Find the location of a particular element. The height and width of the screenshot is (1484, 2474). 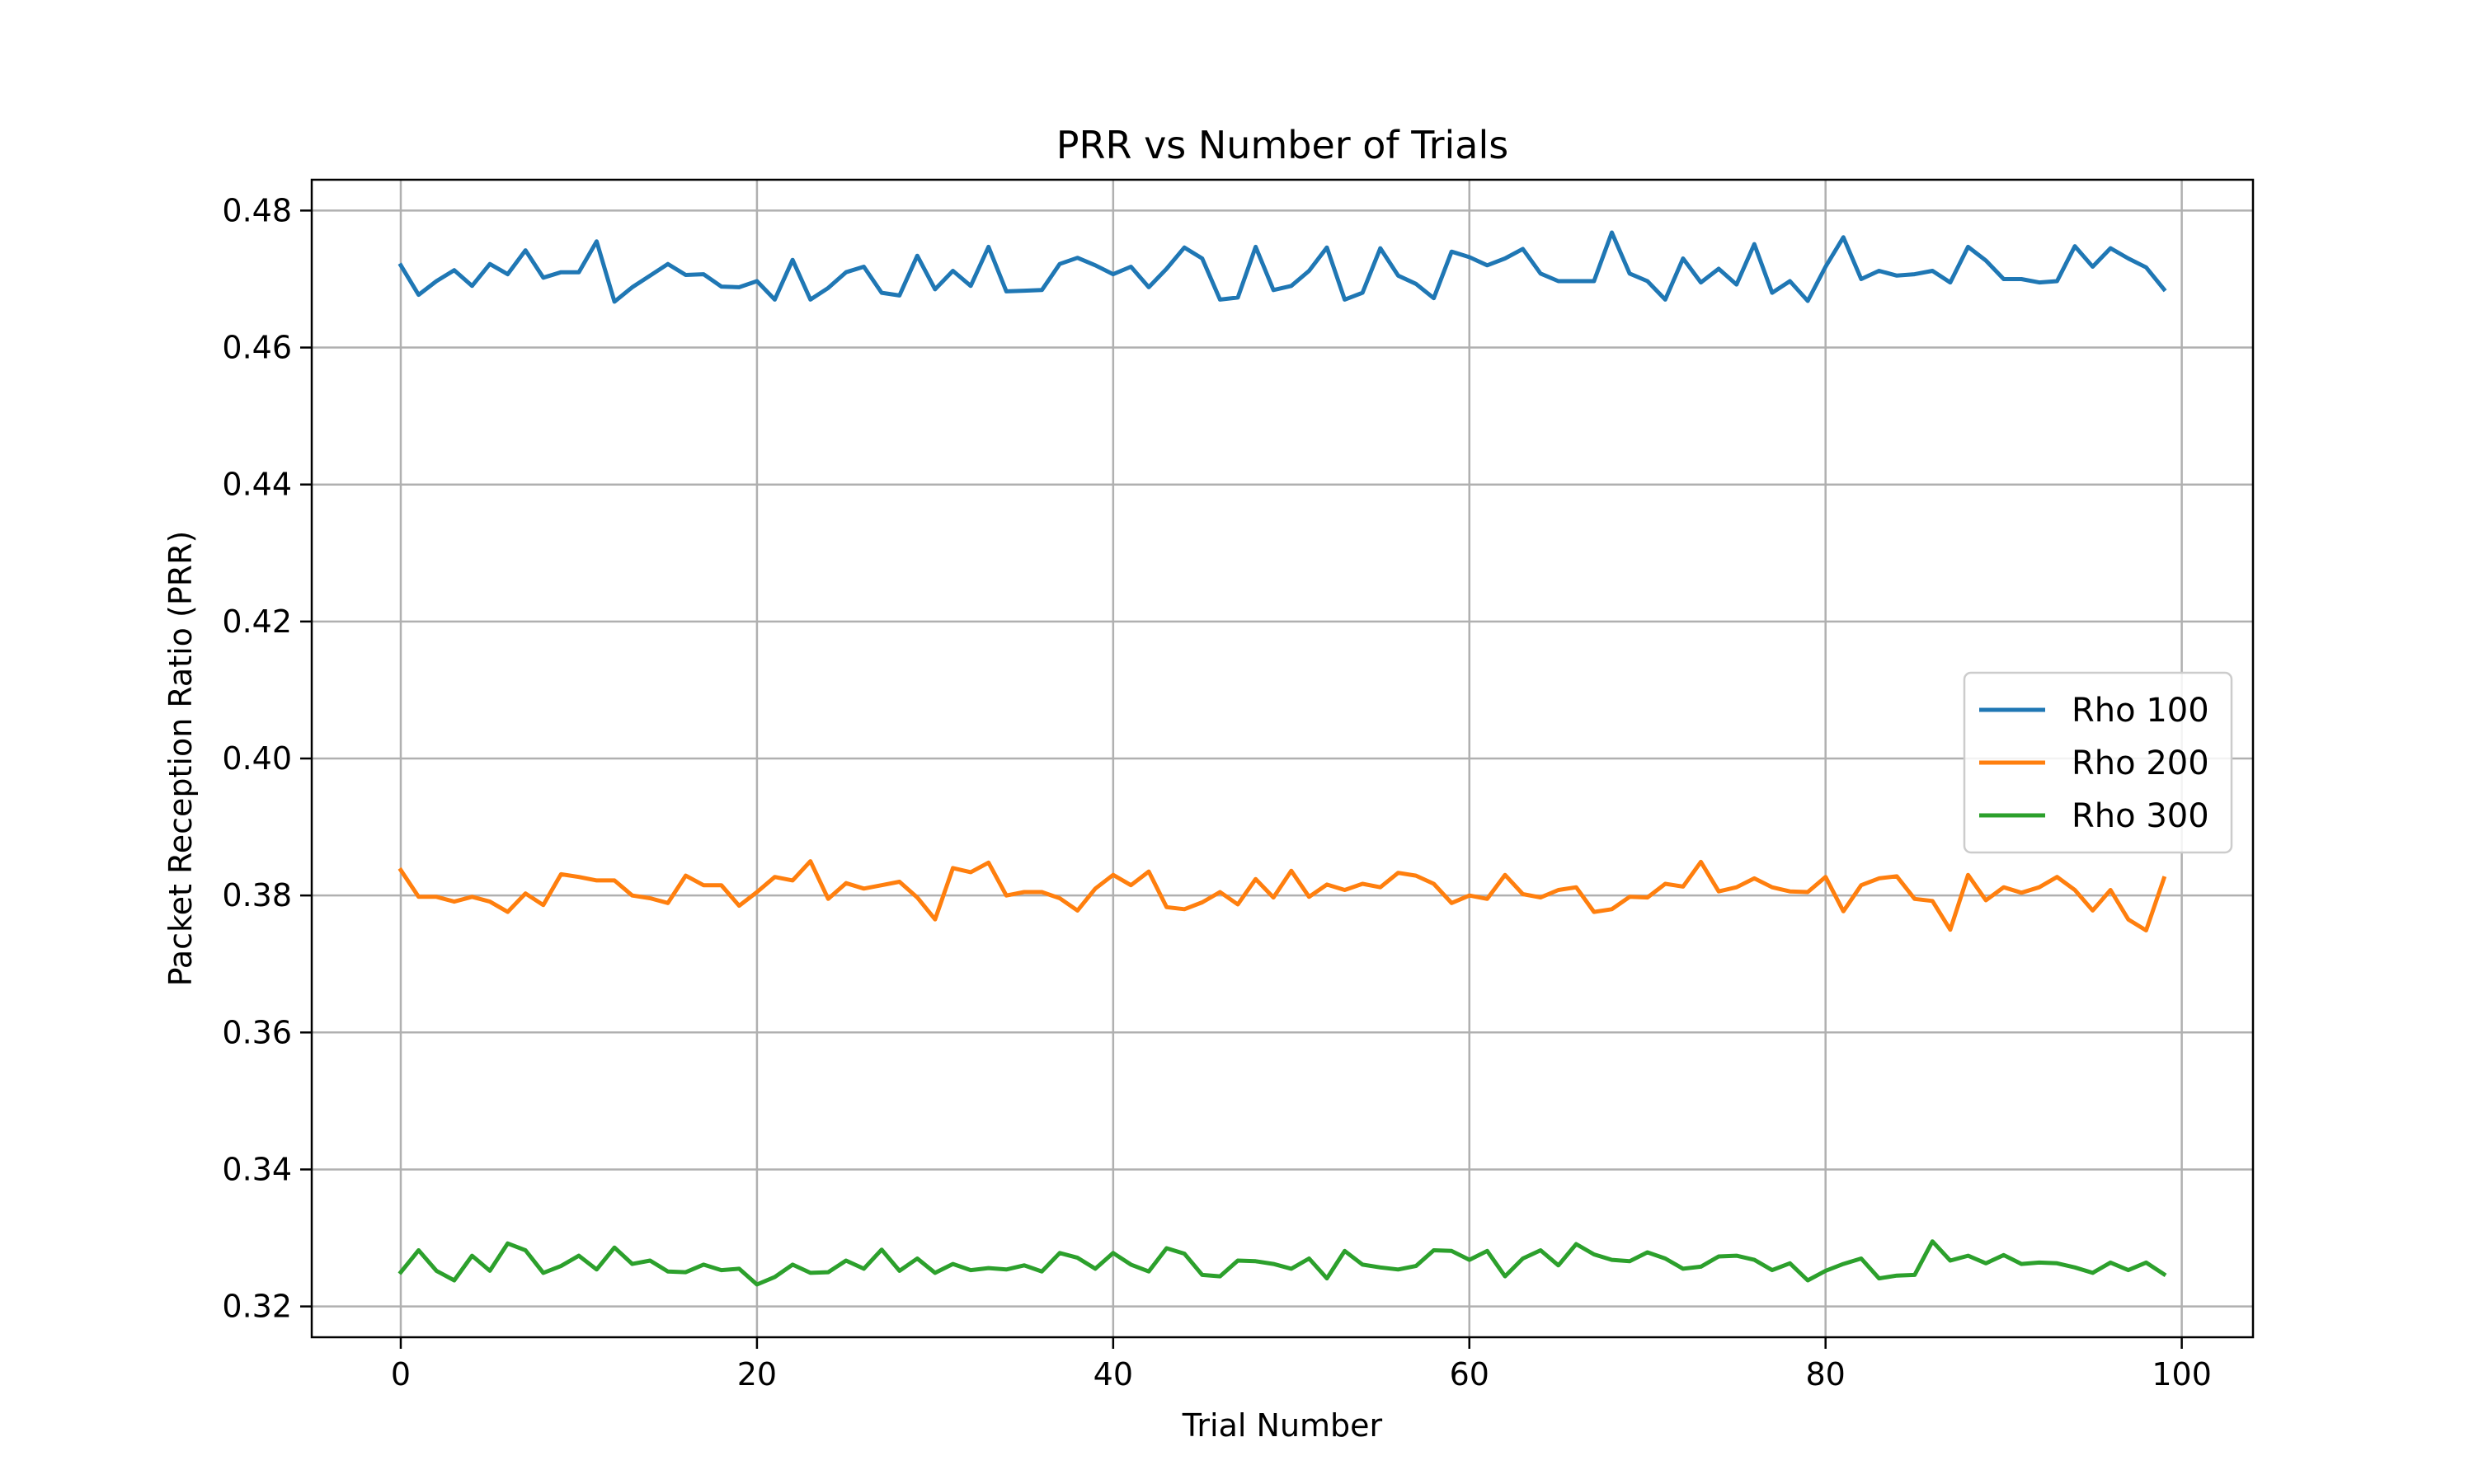

y-tick-label: 0.34 is located at coordinates (257, 1169).